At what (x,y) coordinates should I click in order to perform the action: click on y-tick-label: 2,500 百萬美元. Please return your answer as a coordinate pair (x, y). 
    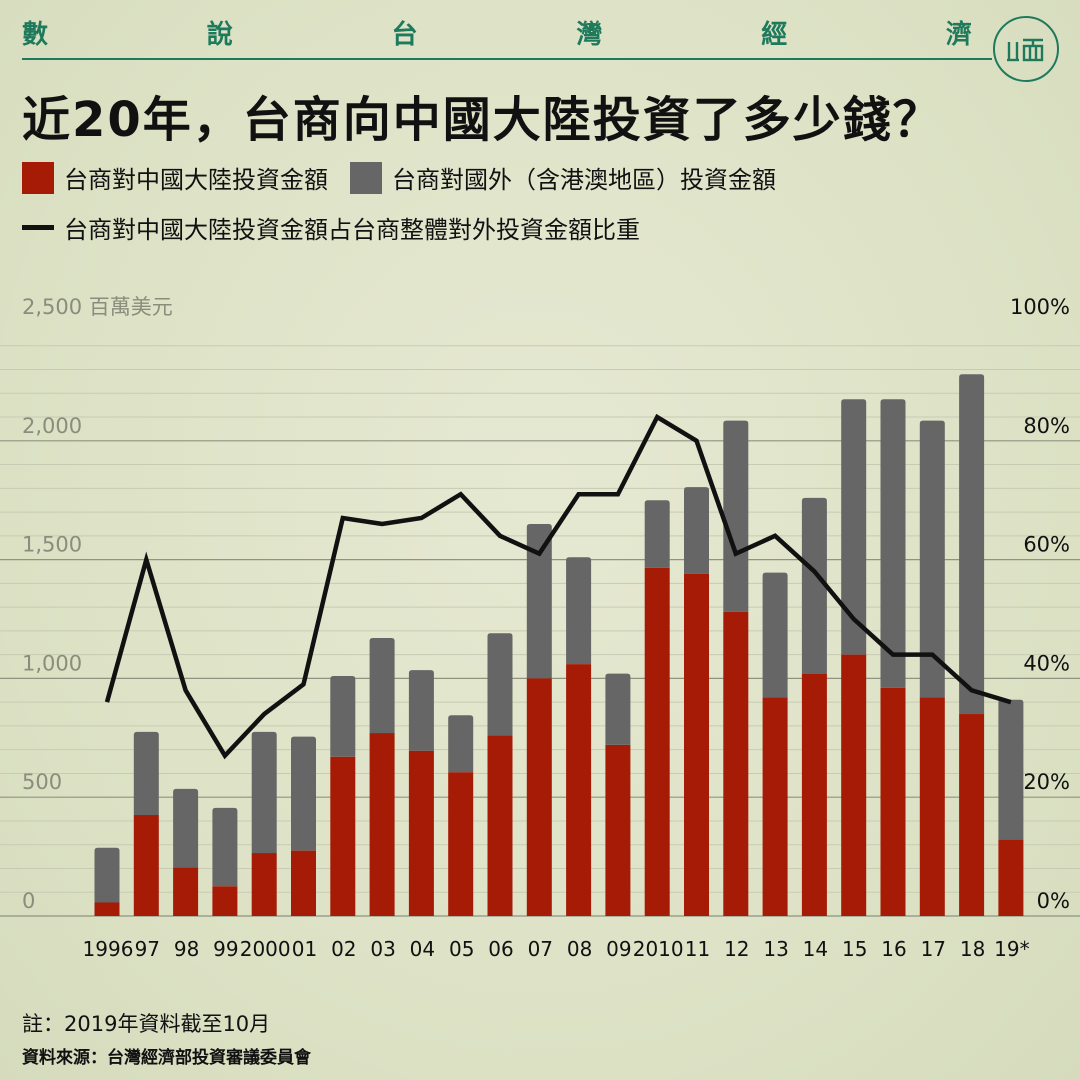
    Looking at the image, I should click on (97, 307).